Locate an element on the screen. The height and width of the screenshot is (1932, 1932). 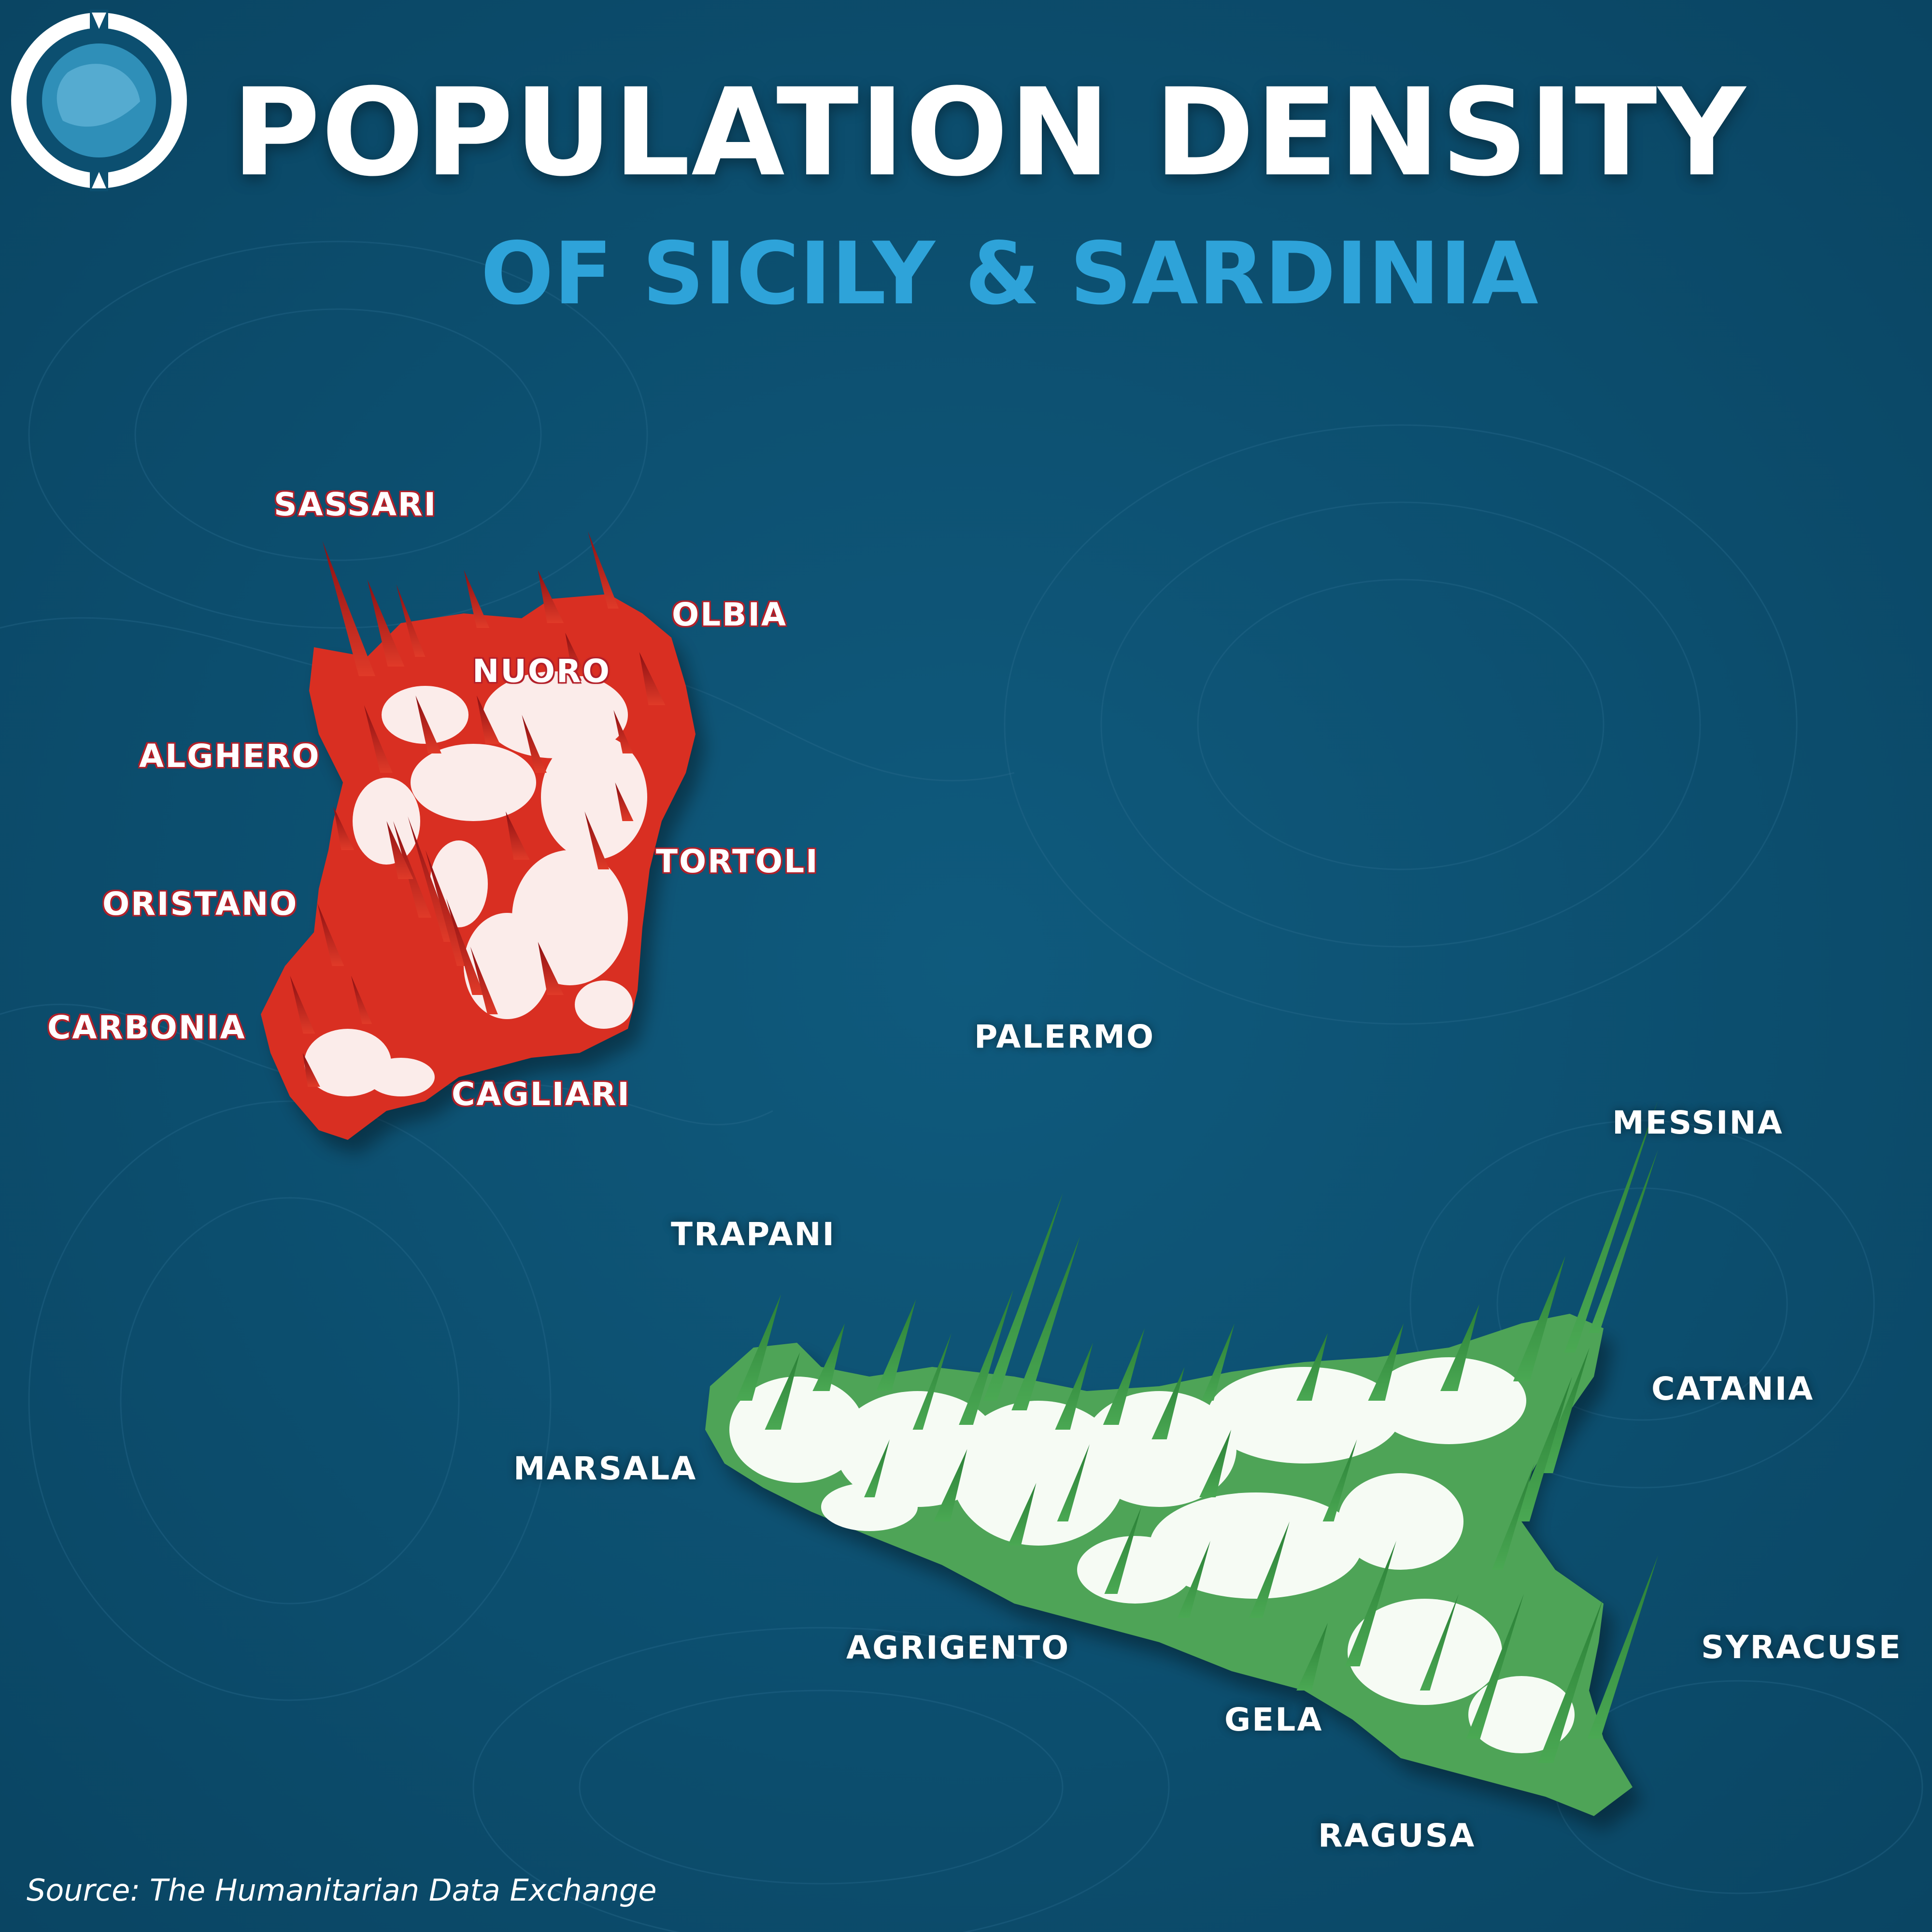
city-label-catania: CATANIA is located at coordinates (1733, 1388).